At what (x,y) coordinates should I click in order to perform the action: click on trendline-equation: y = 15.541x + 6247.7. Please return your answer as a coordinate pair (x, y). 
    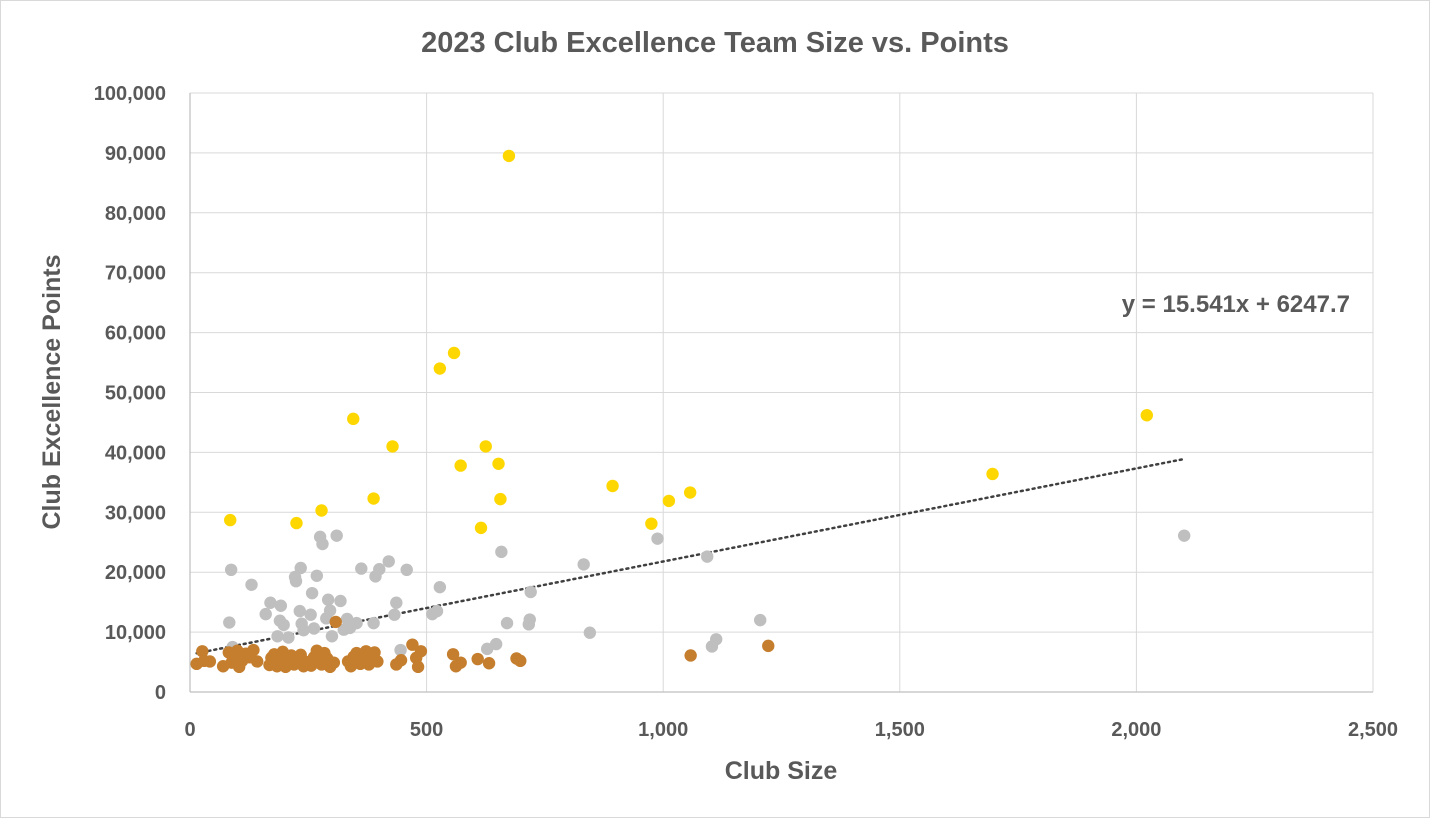
    Looking at the image, I should click on (1236, 304).